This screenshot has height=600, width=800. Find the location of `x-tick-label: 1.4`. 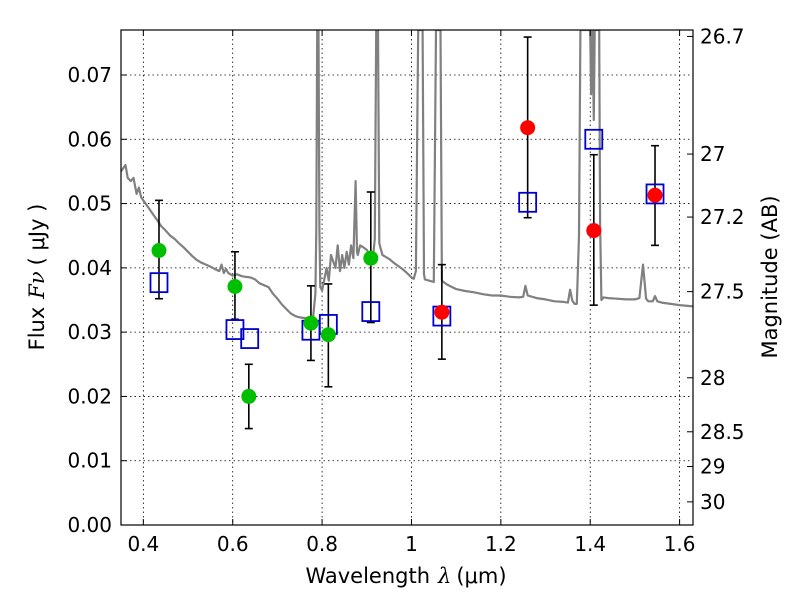

x-tick-label: 1.4 is located at coordinates (590, 544).